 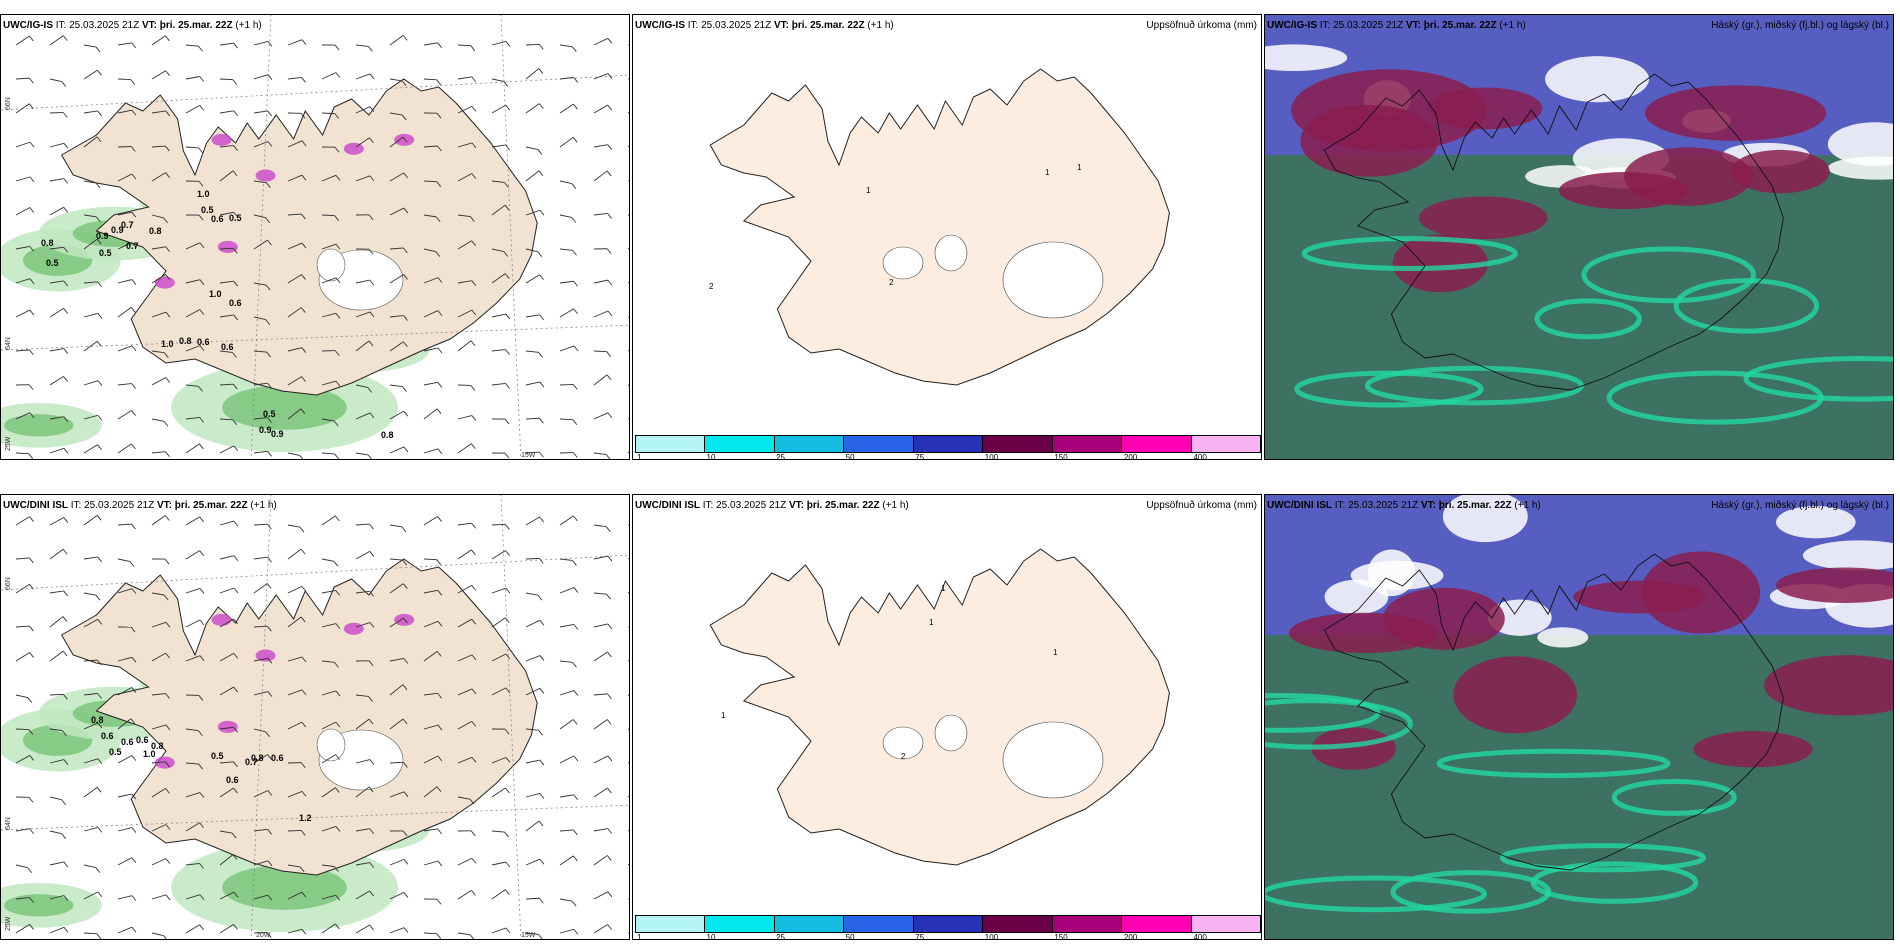 What do you see at coordinates (1356, 597) in the screenshot?
I see `clear-sky-patch` at bounding box center [1356, 597].